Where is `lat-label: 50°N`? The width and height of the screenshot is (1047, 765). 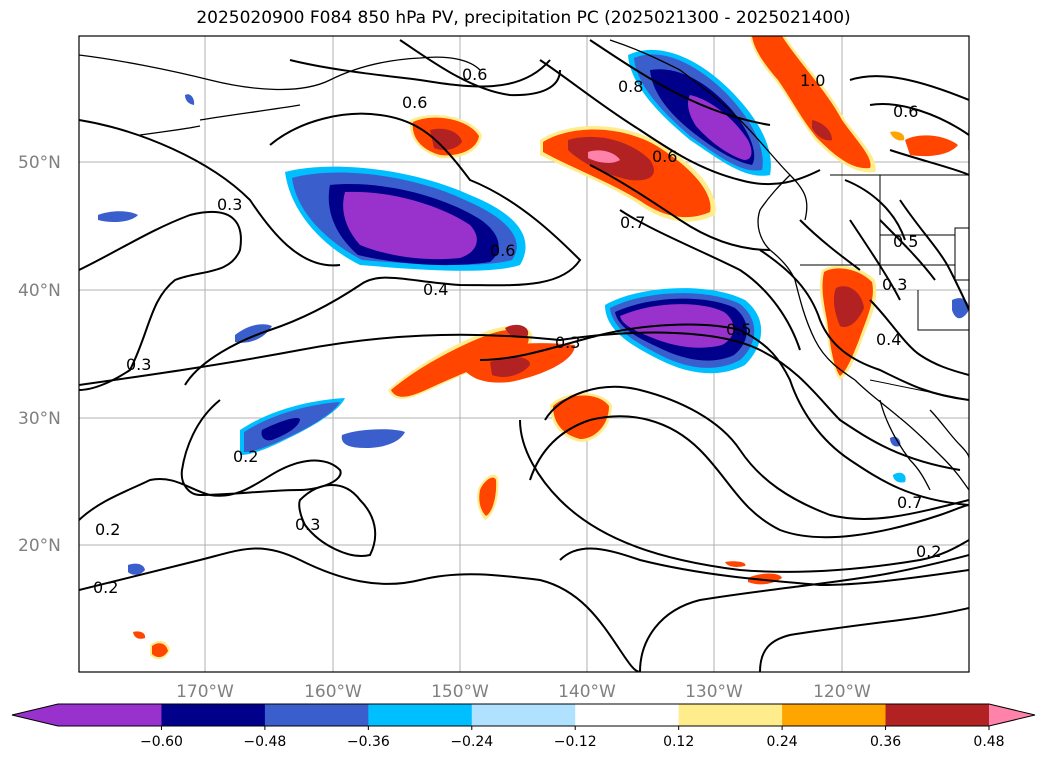 lat-label: 50°N is located at coordinates (39, 163).